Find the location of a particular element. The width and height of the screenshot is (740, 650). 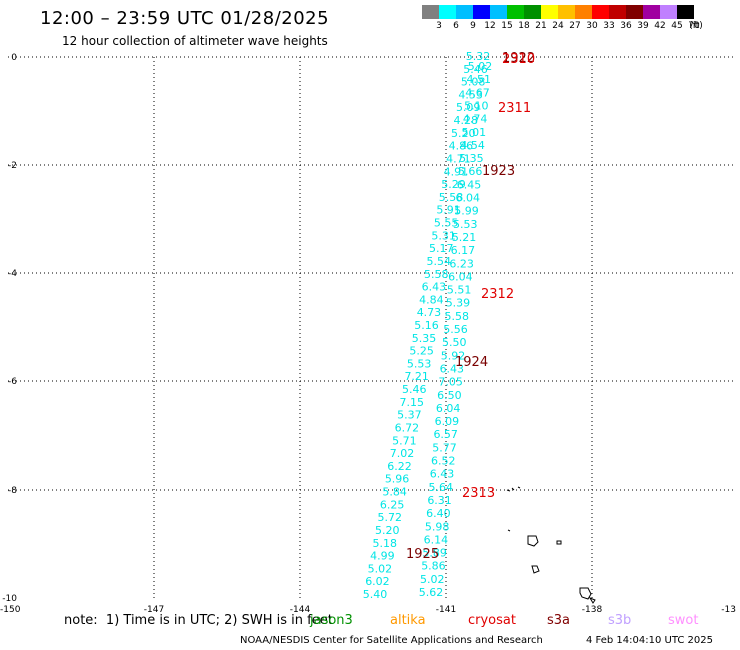

x-tick-label: -141 is located at coordinates (446, 610).